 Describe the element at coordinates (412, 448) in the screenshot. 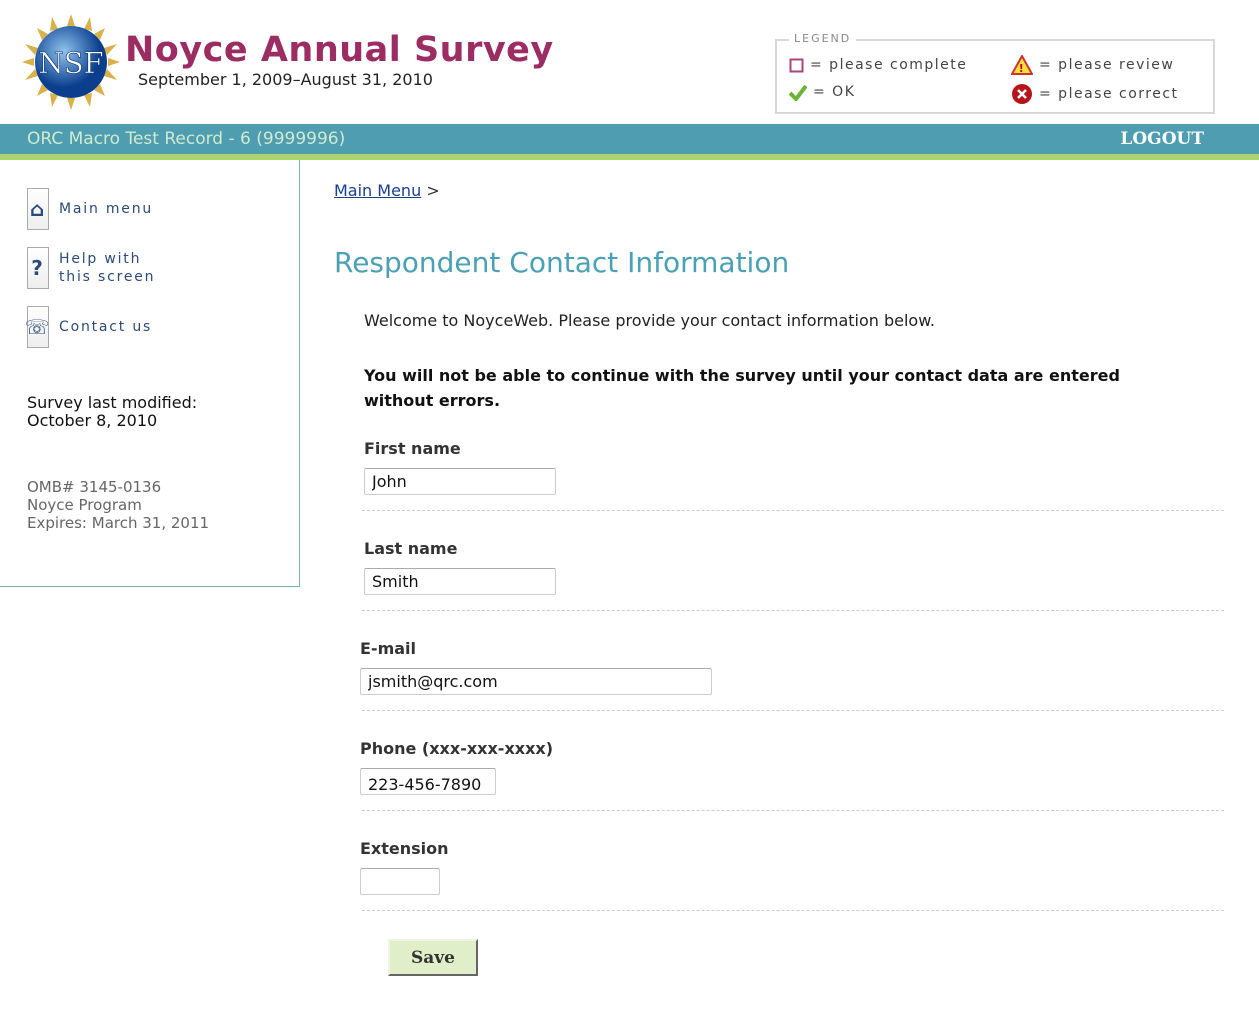

I see `first-name-label: First name` at that location.